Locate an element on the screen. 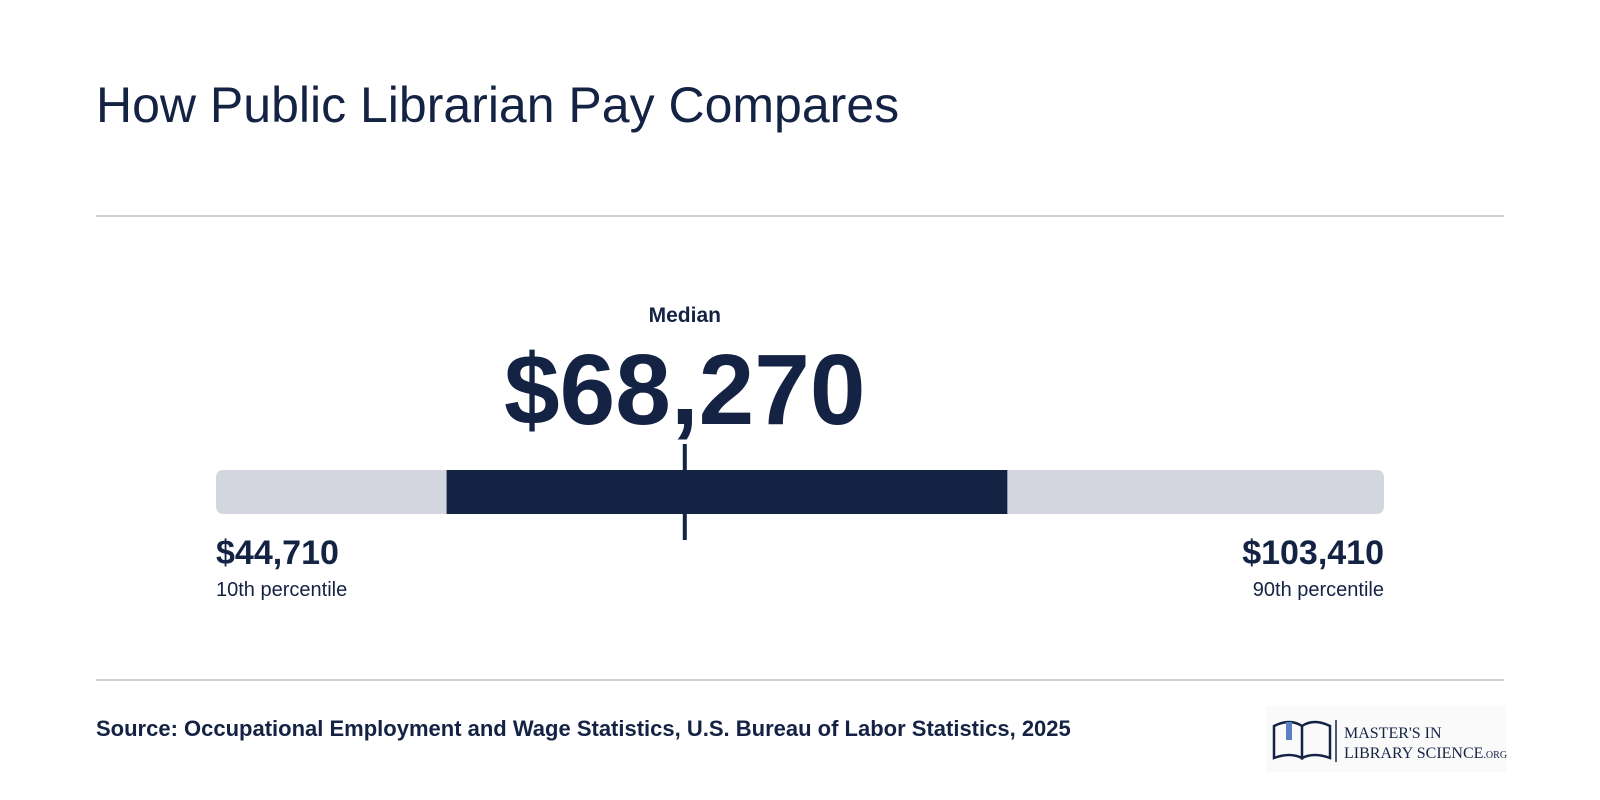 This screenshot has height=800, width=1600. logo-line2-text: LIBRARY SCIENCE is located at coordinates (1413, 753).